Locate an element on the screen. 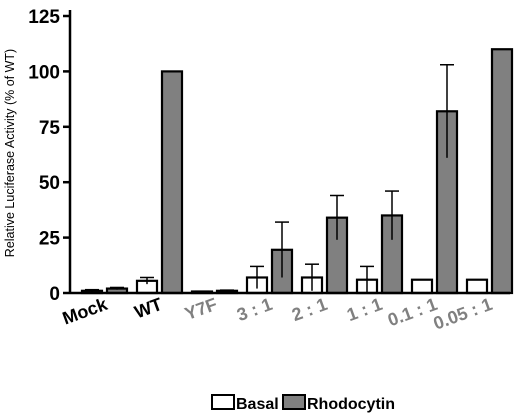 The width and height of the screenshot is (520, 418). x-tick-label-0-05-1: 0.05 : 1 is located at coordinates (463, 314).